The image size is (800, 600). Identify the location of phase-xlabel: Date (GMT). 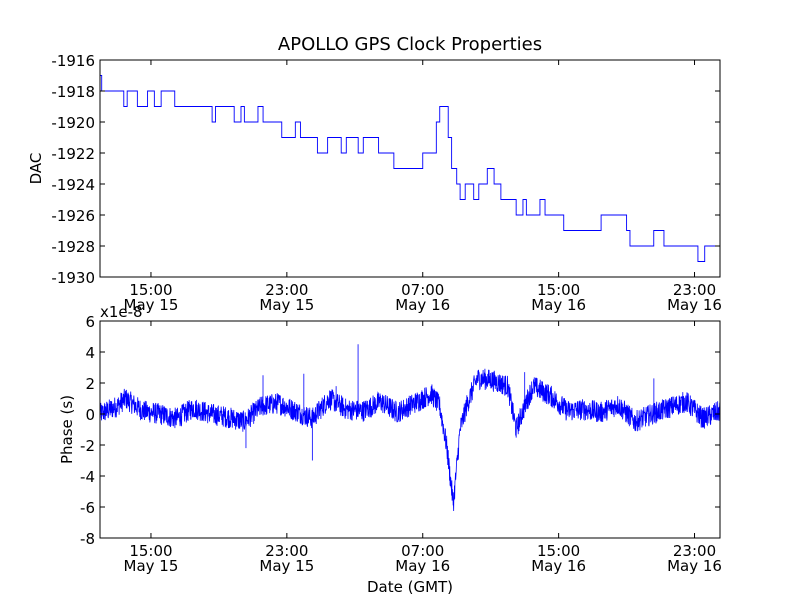
(410, 587).